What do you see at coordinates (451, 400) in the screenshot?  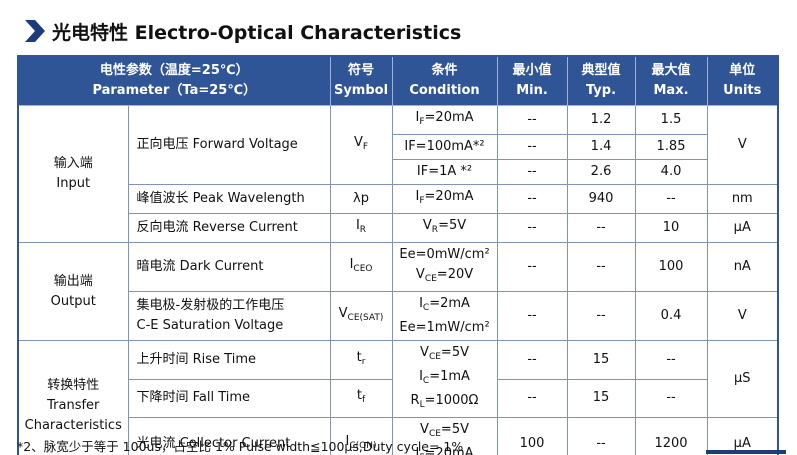 I see `text: =1000Ω` at bounding box center [451, 400].